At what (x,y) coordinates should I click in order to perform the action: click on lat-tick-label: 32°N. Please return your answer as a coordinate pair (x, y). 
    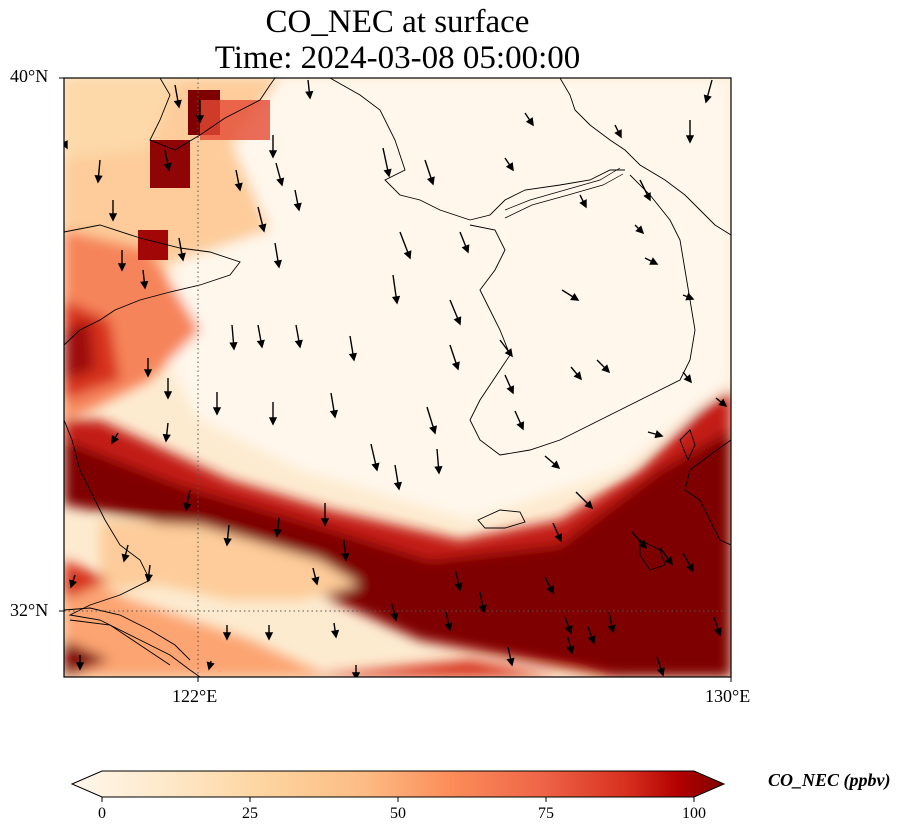
    Looking at the image, I should click on (29, 610).